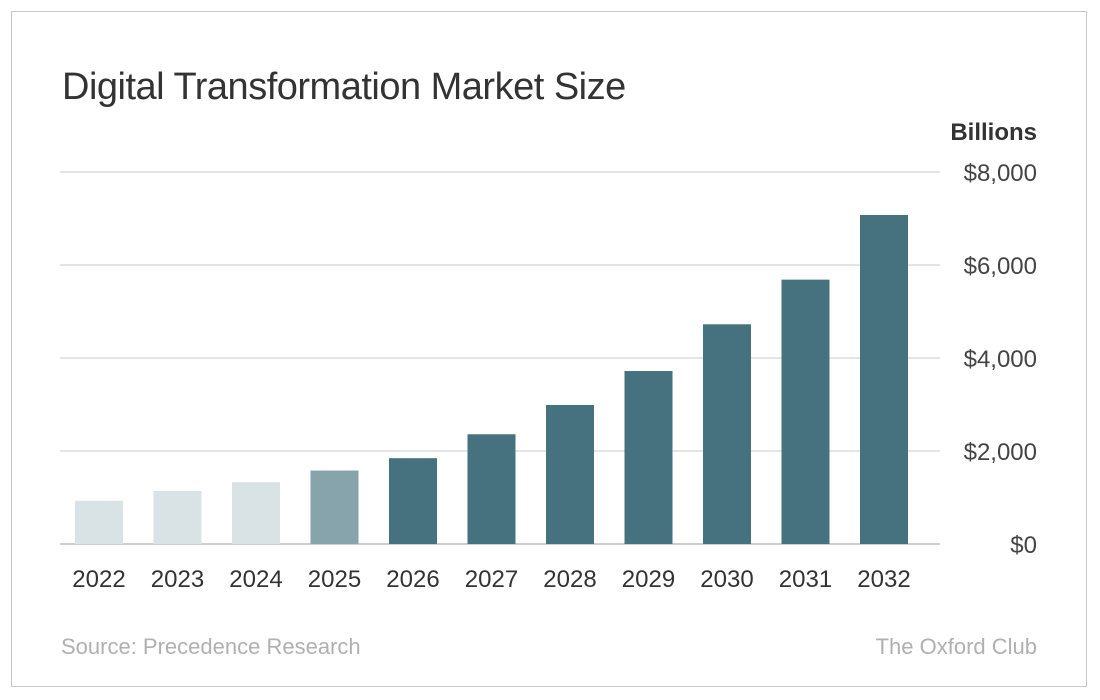 The width and height of the screenshot is (1100, 700). What do you see at coordinates (648, 579) in the screenshot?
I see `x-tick-label: 2029` at bounding box center [648, 579].